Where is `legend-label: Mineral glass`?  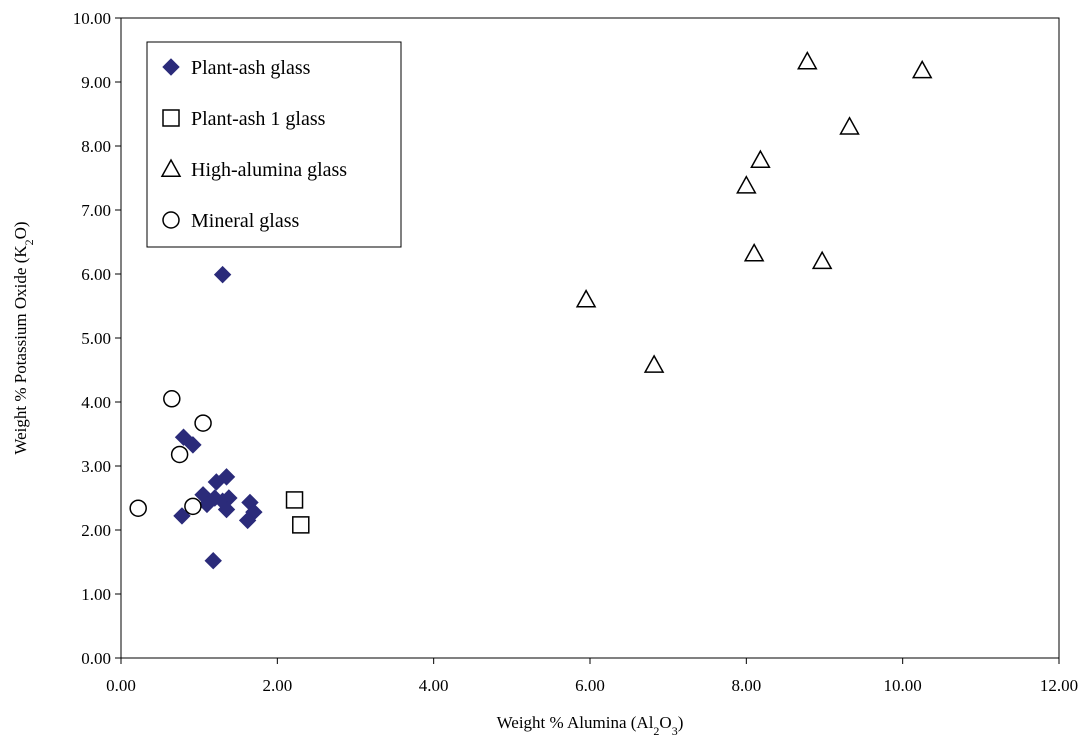 legend-label: Mineral glass is located at coordinates (245, 221).